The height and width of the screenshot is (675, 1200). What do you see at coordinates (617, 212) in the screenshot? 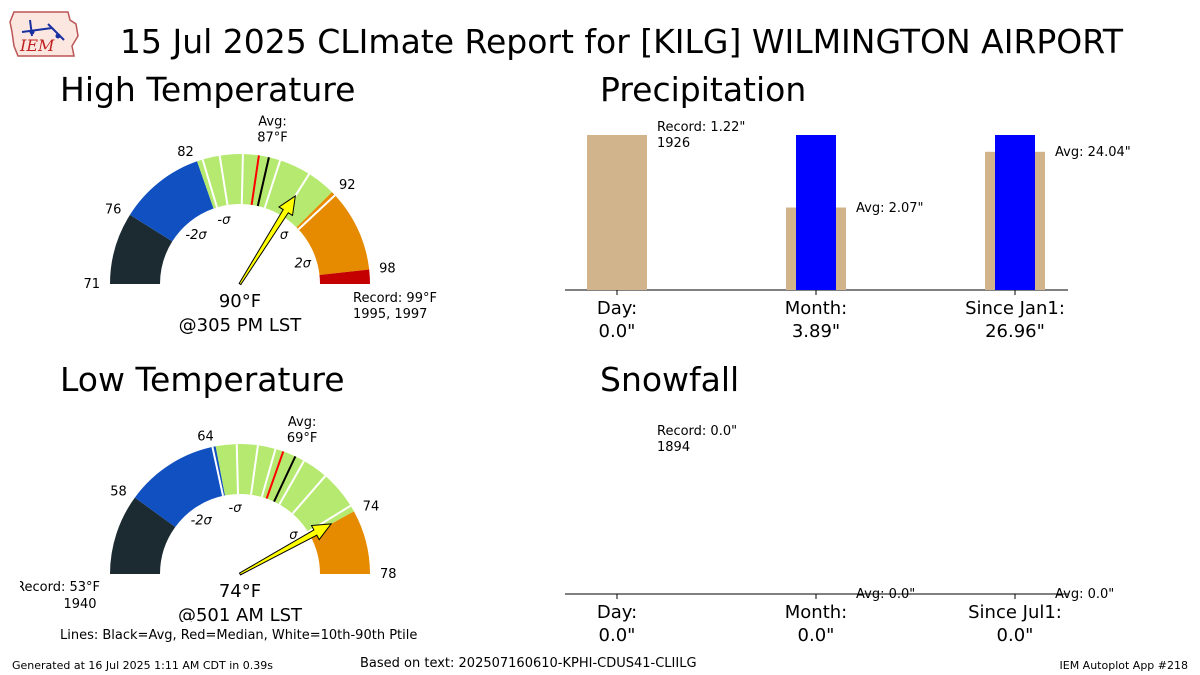
I see `record-bar` at bounding box center [617, 212].